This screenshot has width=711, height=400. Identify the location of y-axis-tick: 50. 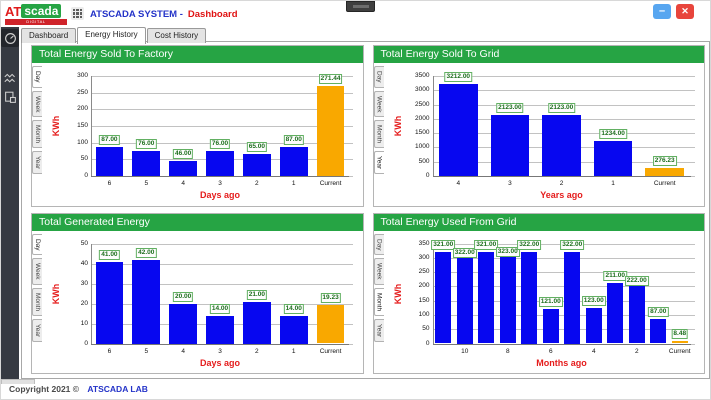
(426, 329).